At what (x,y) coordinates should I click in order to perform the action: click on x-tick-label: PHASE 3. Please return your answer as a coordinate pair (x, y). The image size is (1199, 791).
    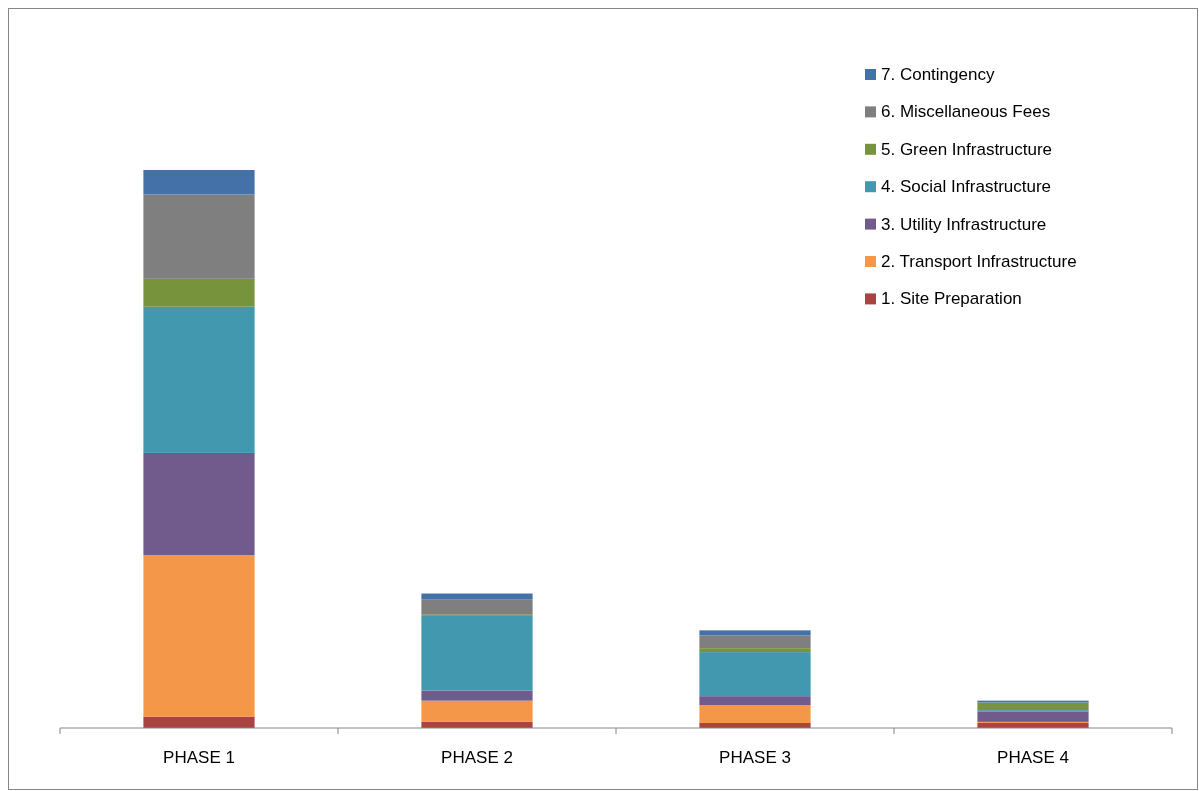
    Looking at the image, I should click on (755, 757).